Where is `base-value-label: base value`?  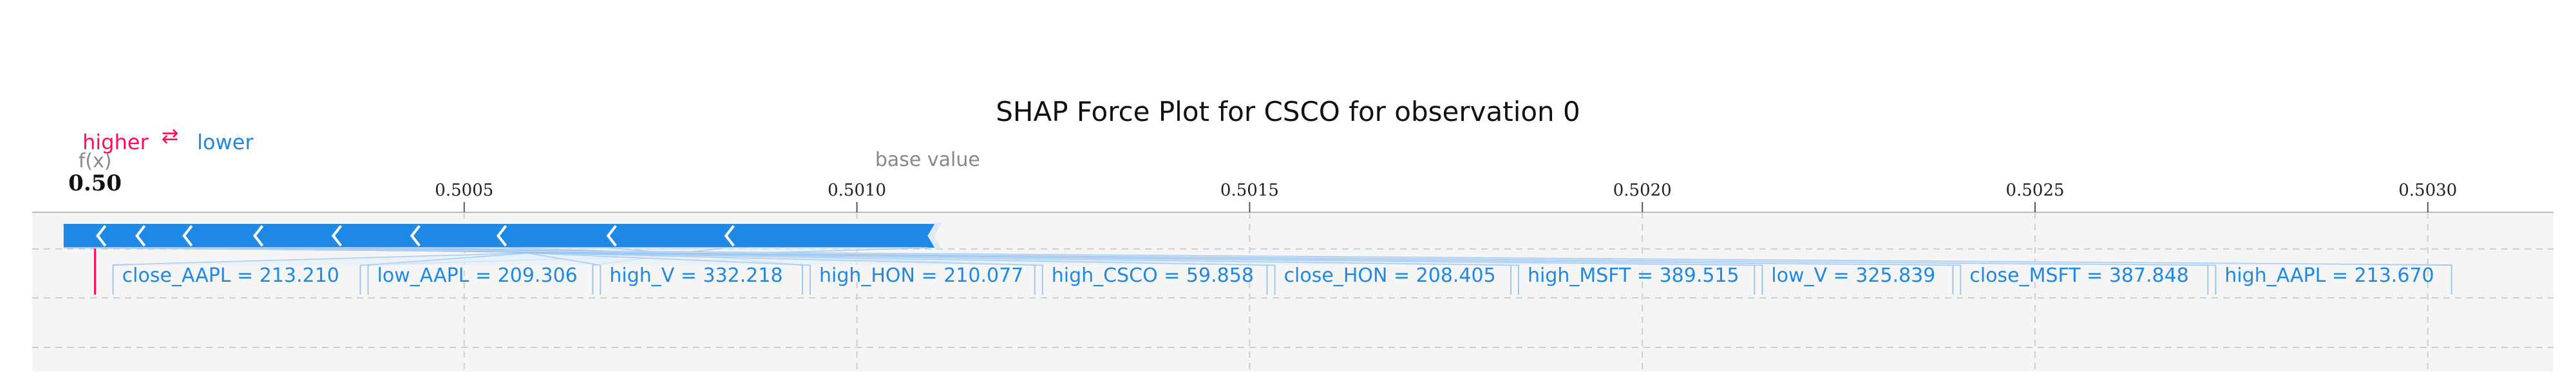
base-value-label: base value is located at coordinates (927, 160).